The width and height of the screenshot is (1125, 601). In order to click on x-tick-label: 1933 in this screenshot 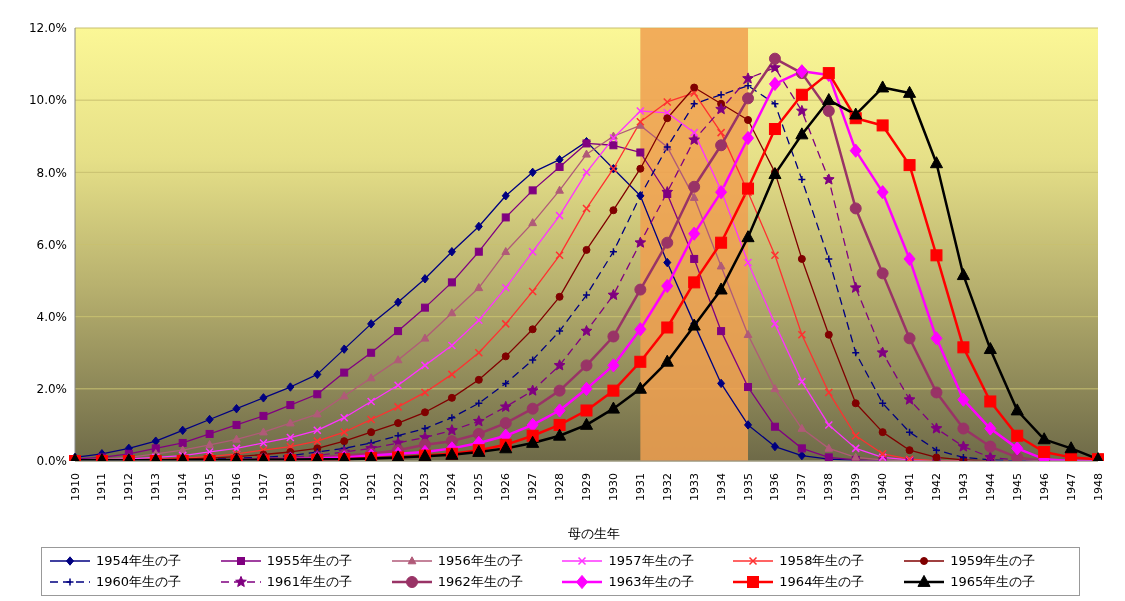, I will do `click(694, 487)`.